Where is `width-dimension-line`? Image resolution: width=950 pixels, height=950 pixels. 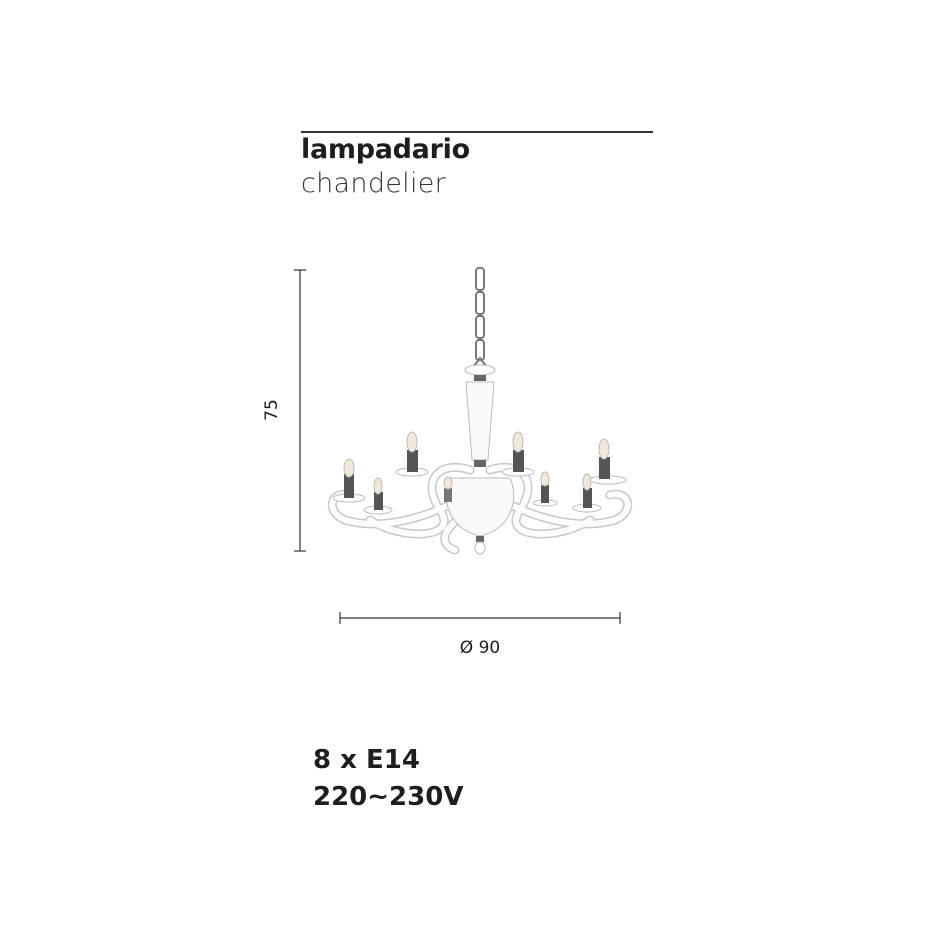 width-dimension-line is located at coordinates (480, 618).